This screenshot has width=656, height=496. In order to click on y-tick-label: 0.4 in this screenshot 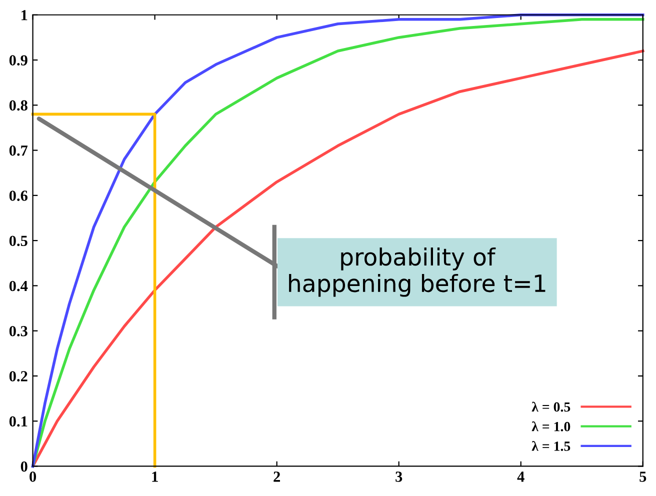, I will do `click(18, 286)`.